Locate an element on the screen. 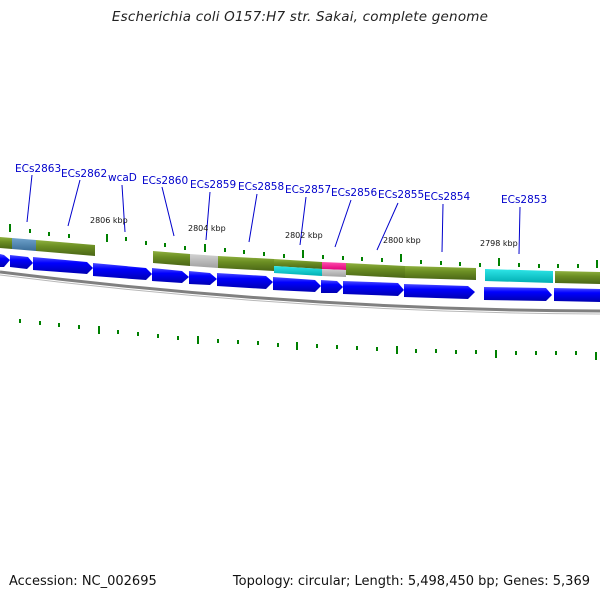  gene-label: ECs2858 is located at coordinates (261, 187).